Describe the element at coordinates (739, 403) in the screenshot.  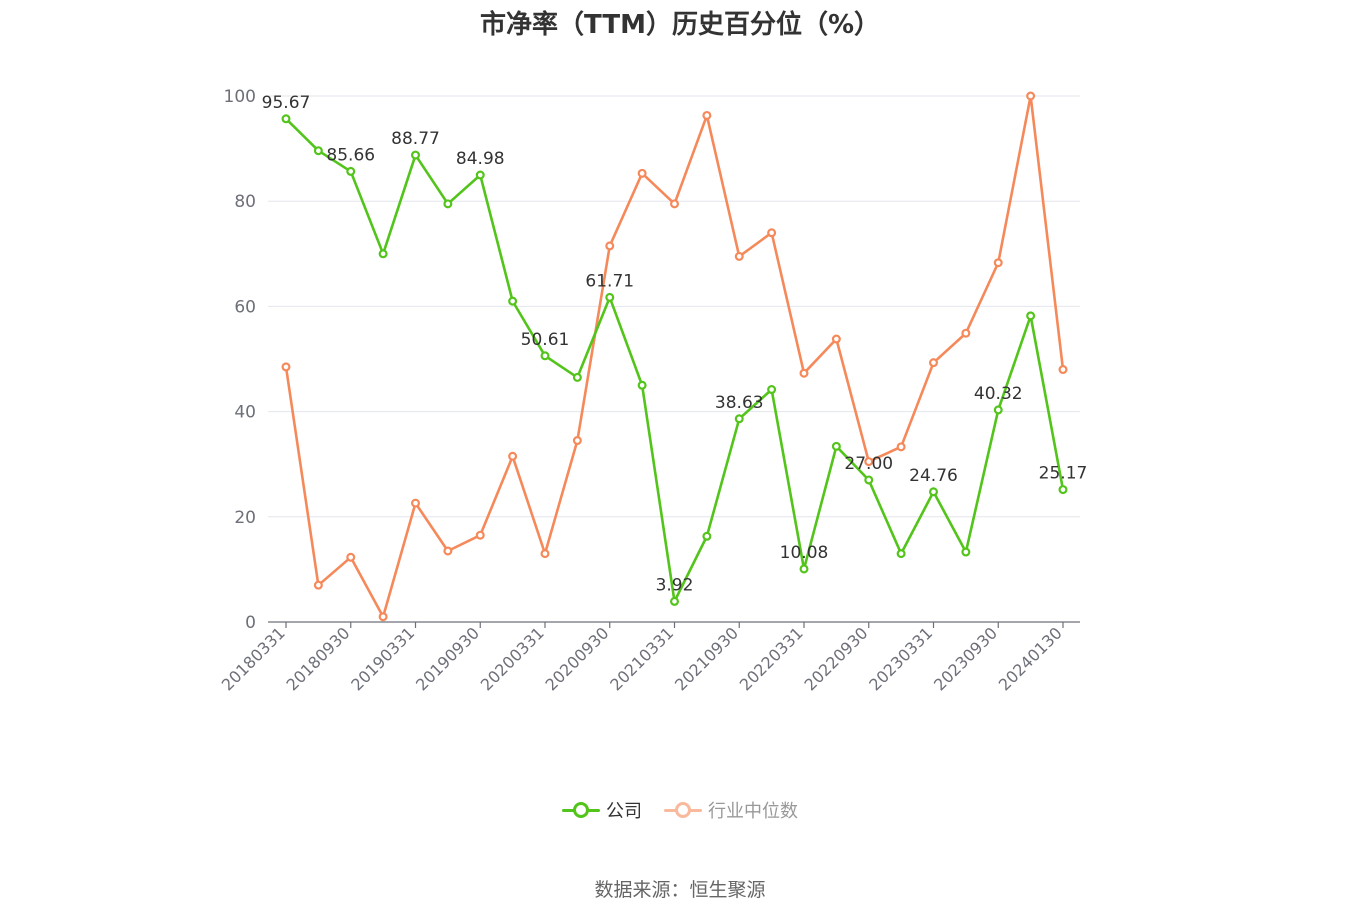
I see `data-label: 38.63` at that location.